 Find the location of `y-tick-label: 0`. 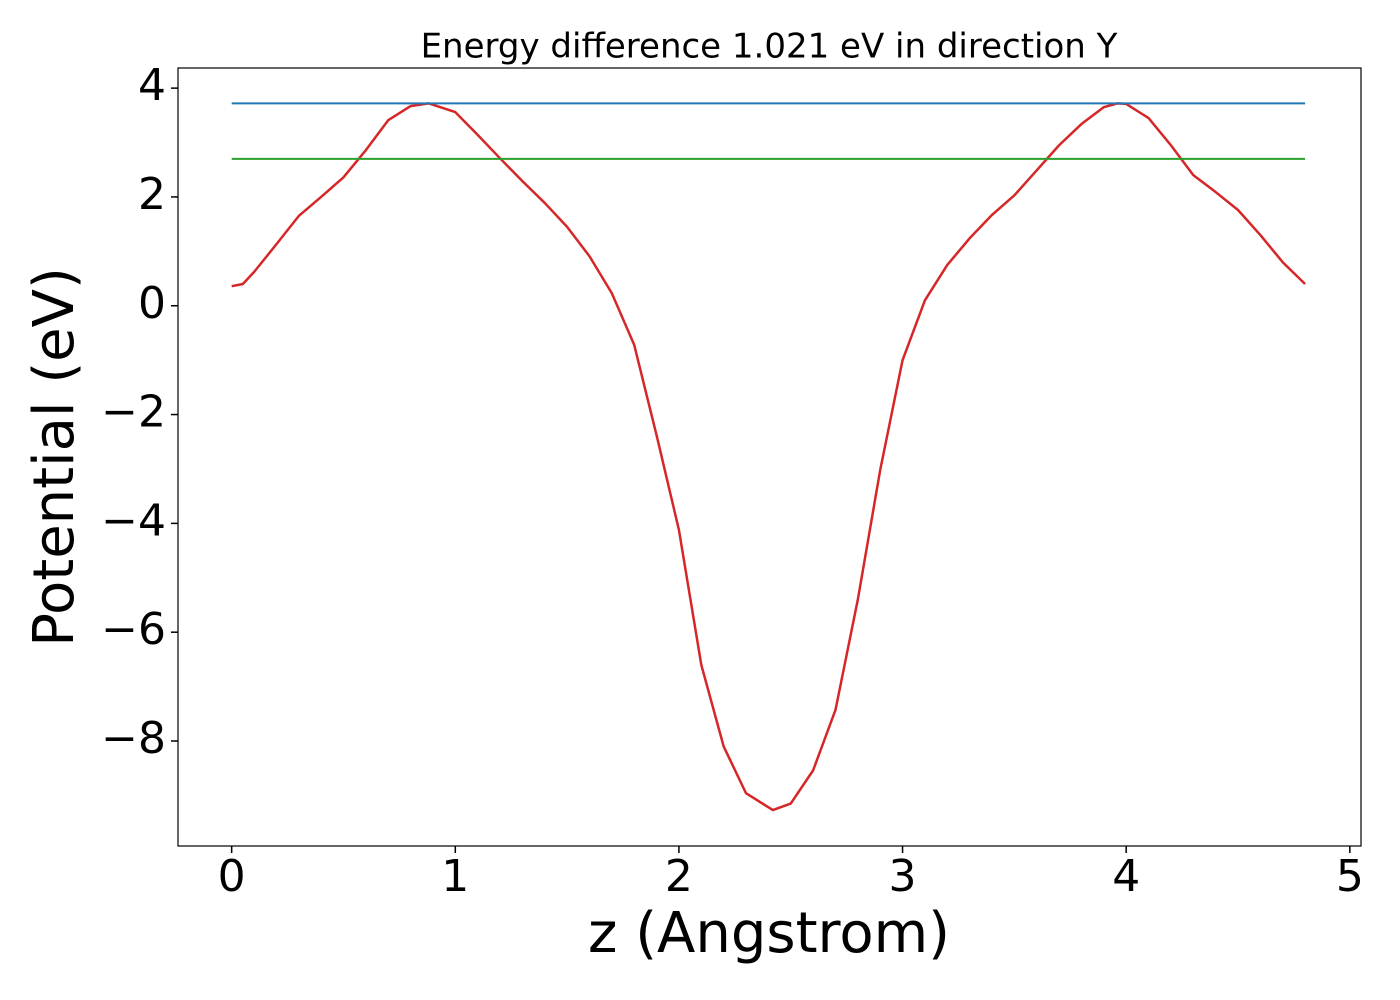

y-tick-label: 0 is located at coordinates (152, 303).